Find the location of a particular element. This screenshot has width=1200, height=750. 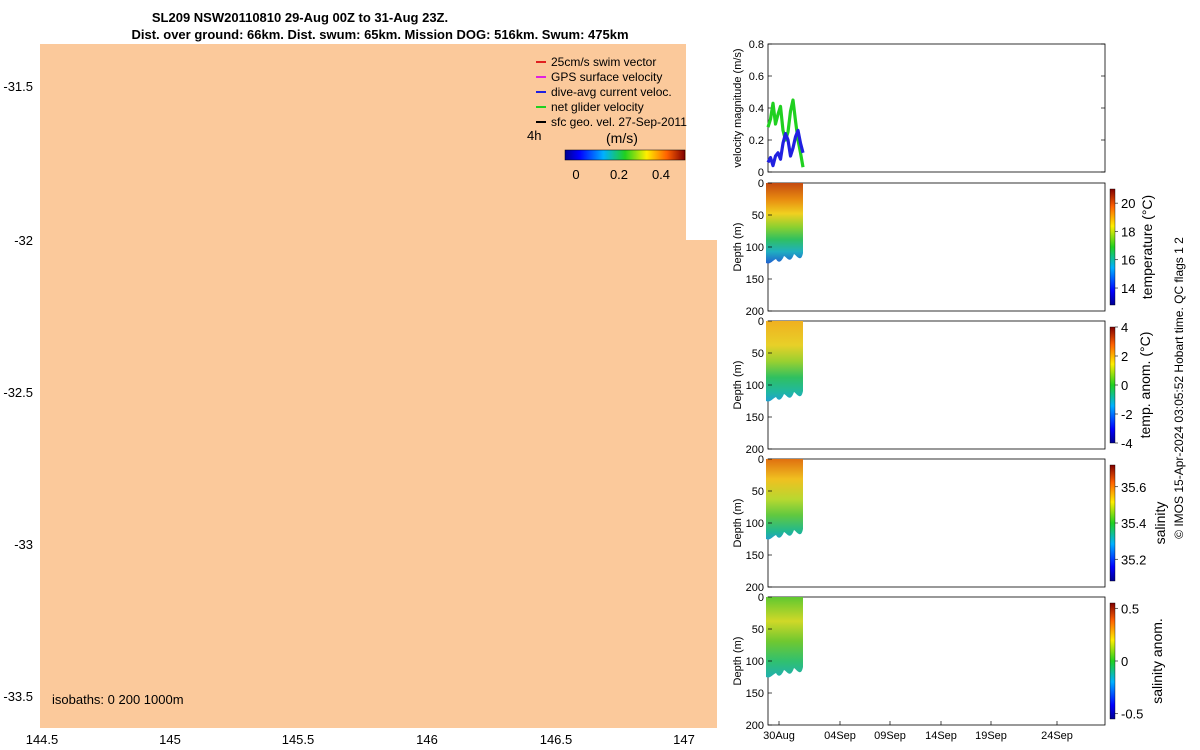

date-xtick-label: 19Sep is located at coordinates (991, 736).